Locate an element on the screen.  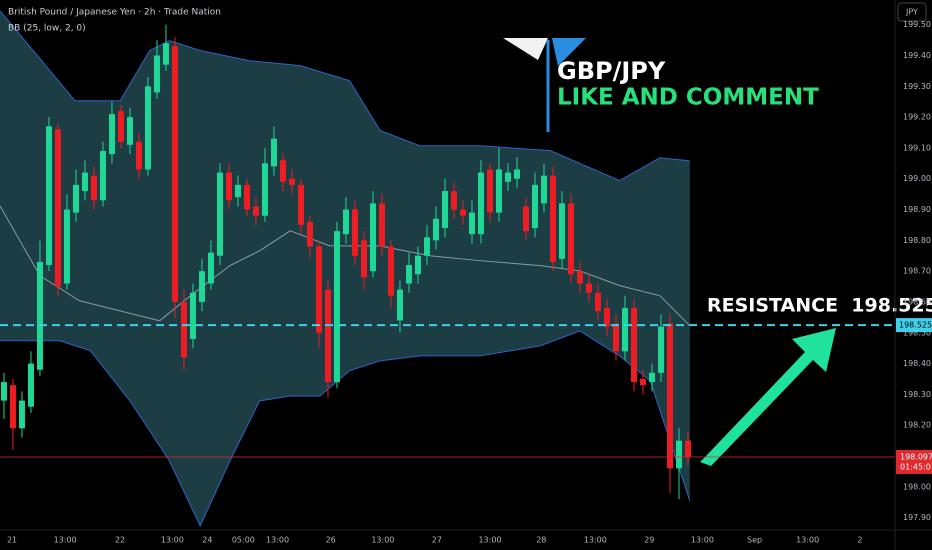
pair-label: GBP/JPY is located at coordinates (611, 71).